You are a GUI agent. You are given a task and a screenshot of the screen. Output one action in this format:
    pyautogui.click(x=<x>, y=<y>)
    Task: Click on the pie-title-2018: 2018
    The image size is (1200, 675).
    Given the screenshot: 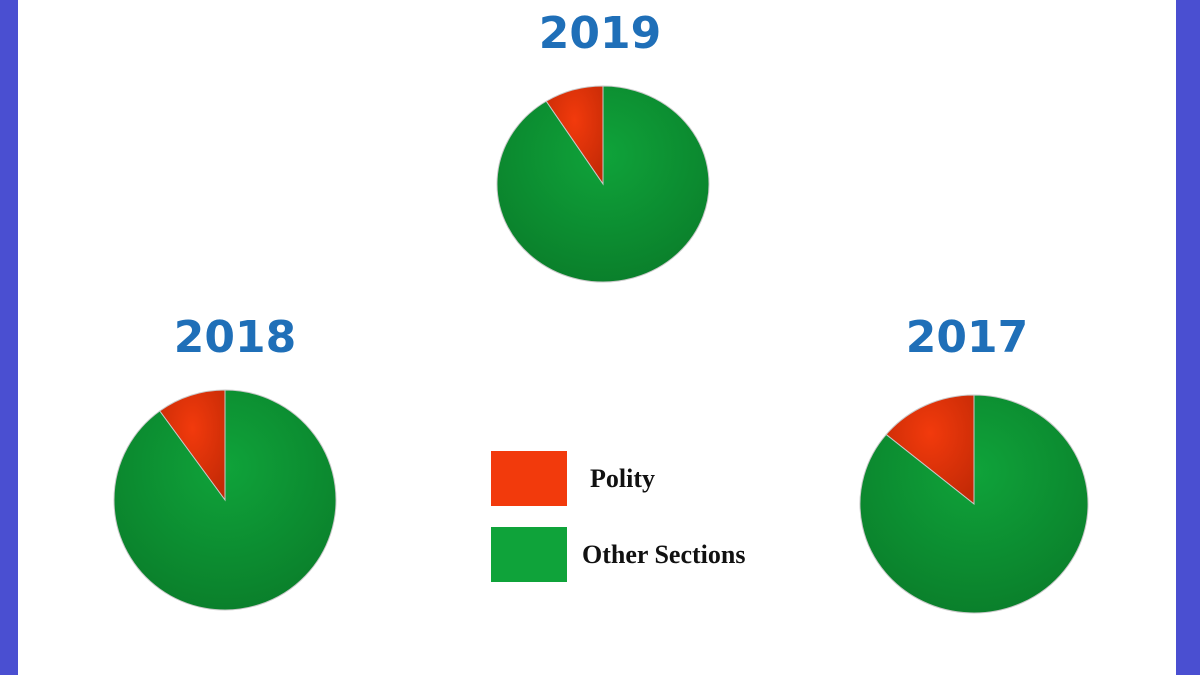 What is the action you would take?
    pyautogui.click(x=235, y=337)
    